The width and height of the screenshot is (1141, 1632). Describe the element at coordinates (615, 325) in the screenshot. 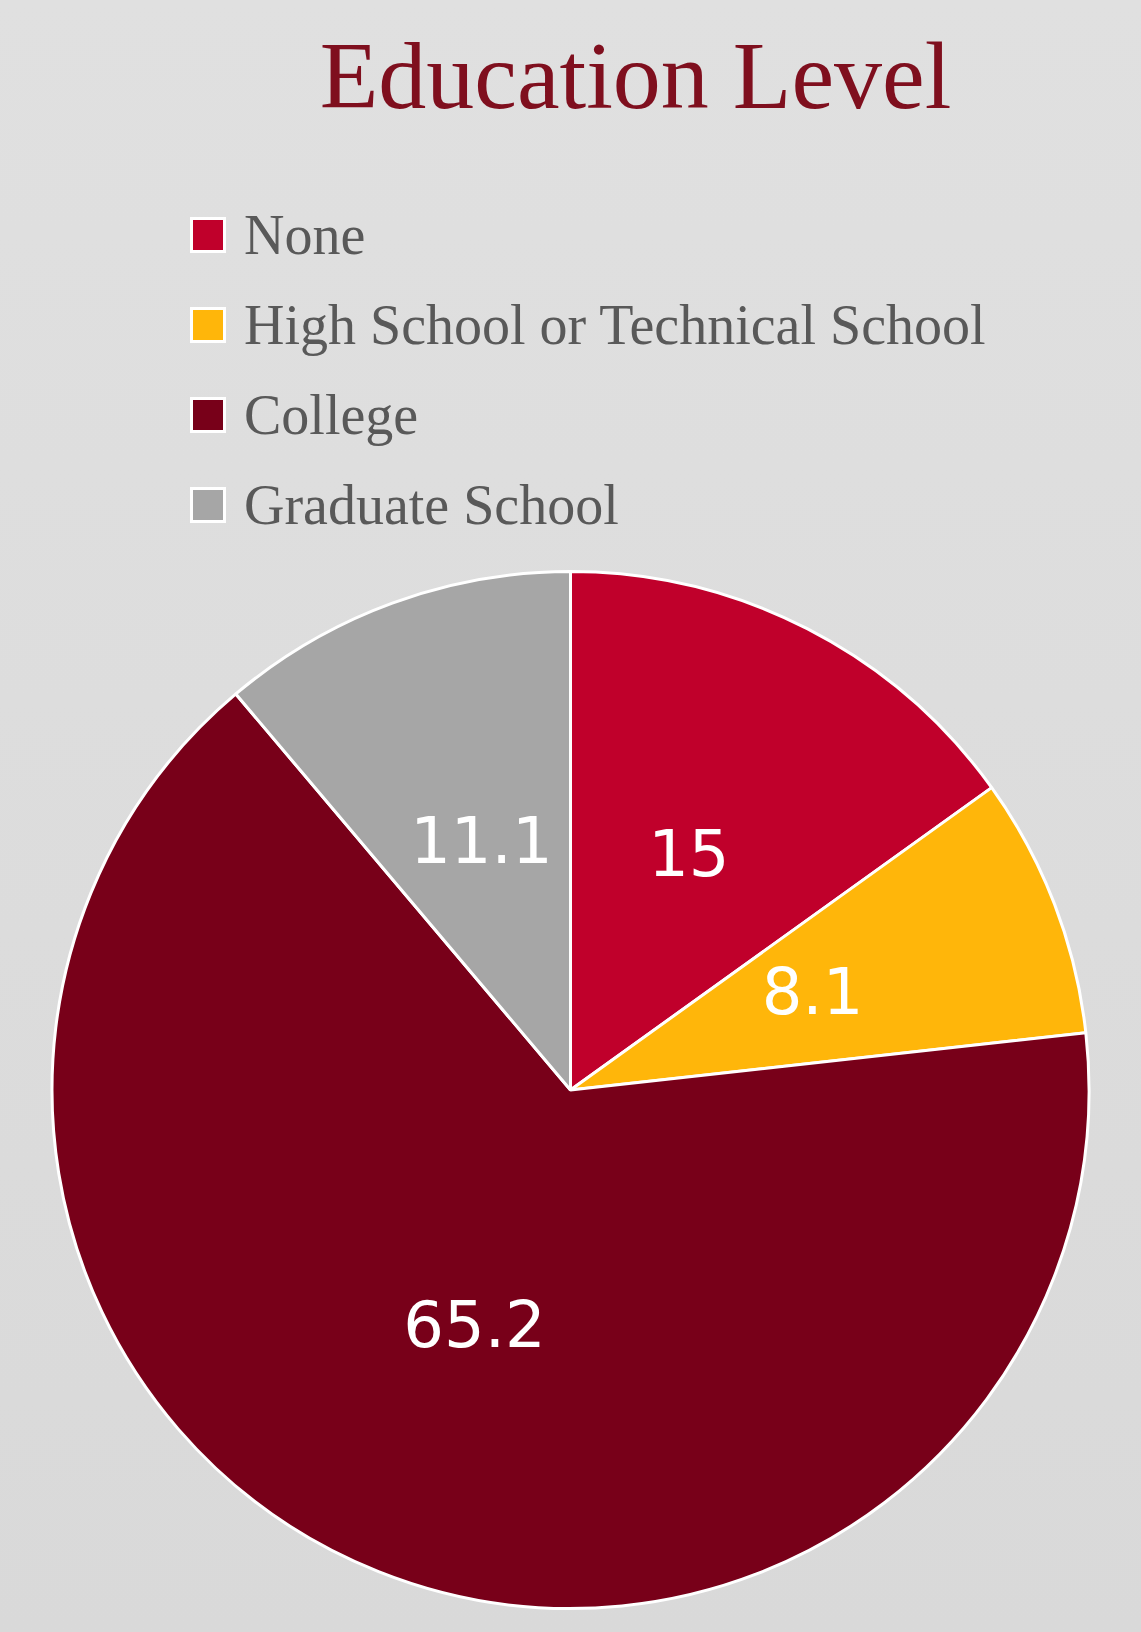

I see `legend-label: High School or Technical School` at that location.